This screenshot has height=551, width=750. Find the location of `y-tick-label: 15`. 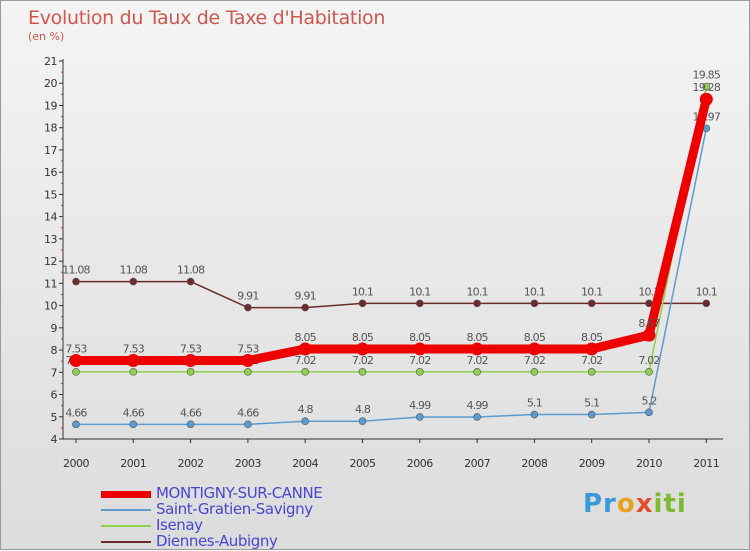

y-tick-label: 15 is located at coordinates (50, 194).